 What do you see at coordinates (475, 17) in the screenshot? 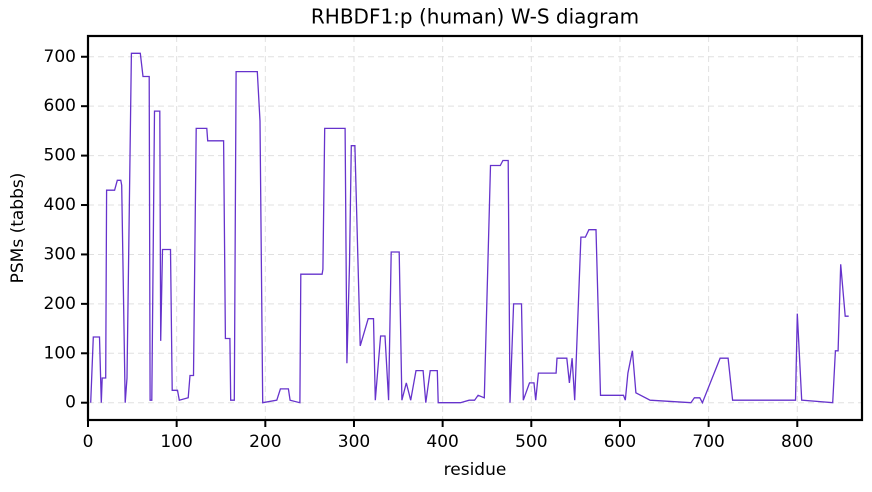
I see `chart-title: RHBDF1:p (human) W-S diagram` at bounding box center [475, 17].